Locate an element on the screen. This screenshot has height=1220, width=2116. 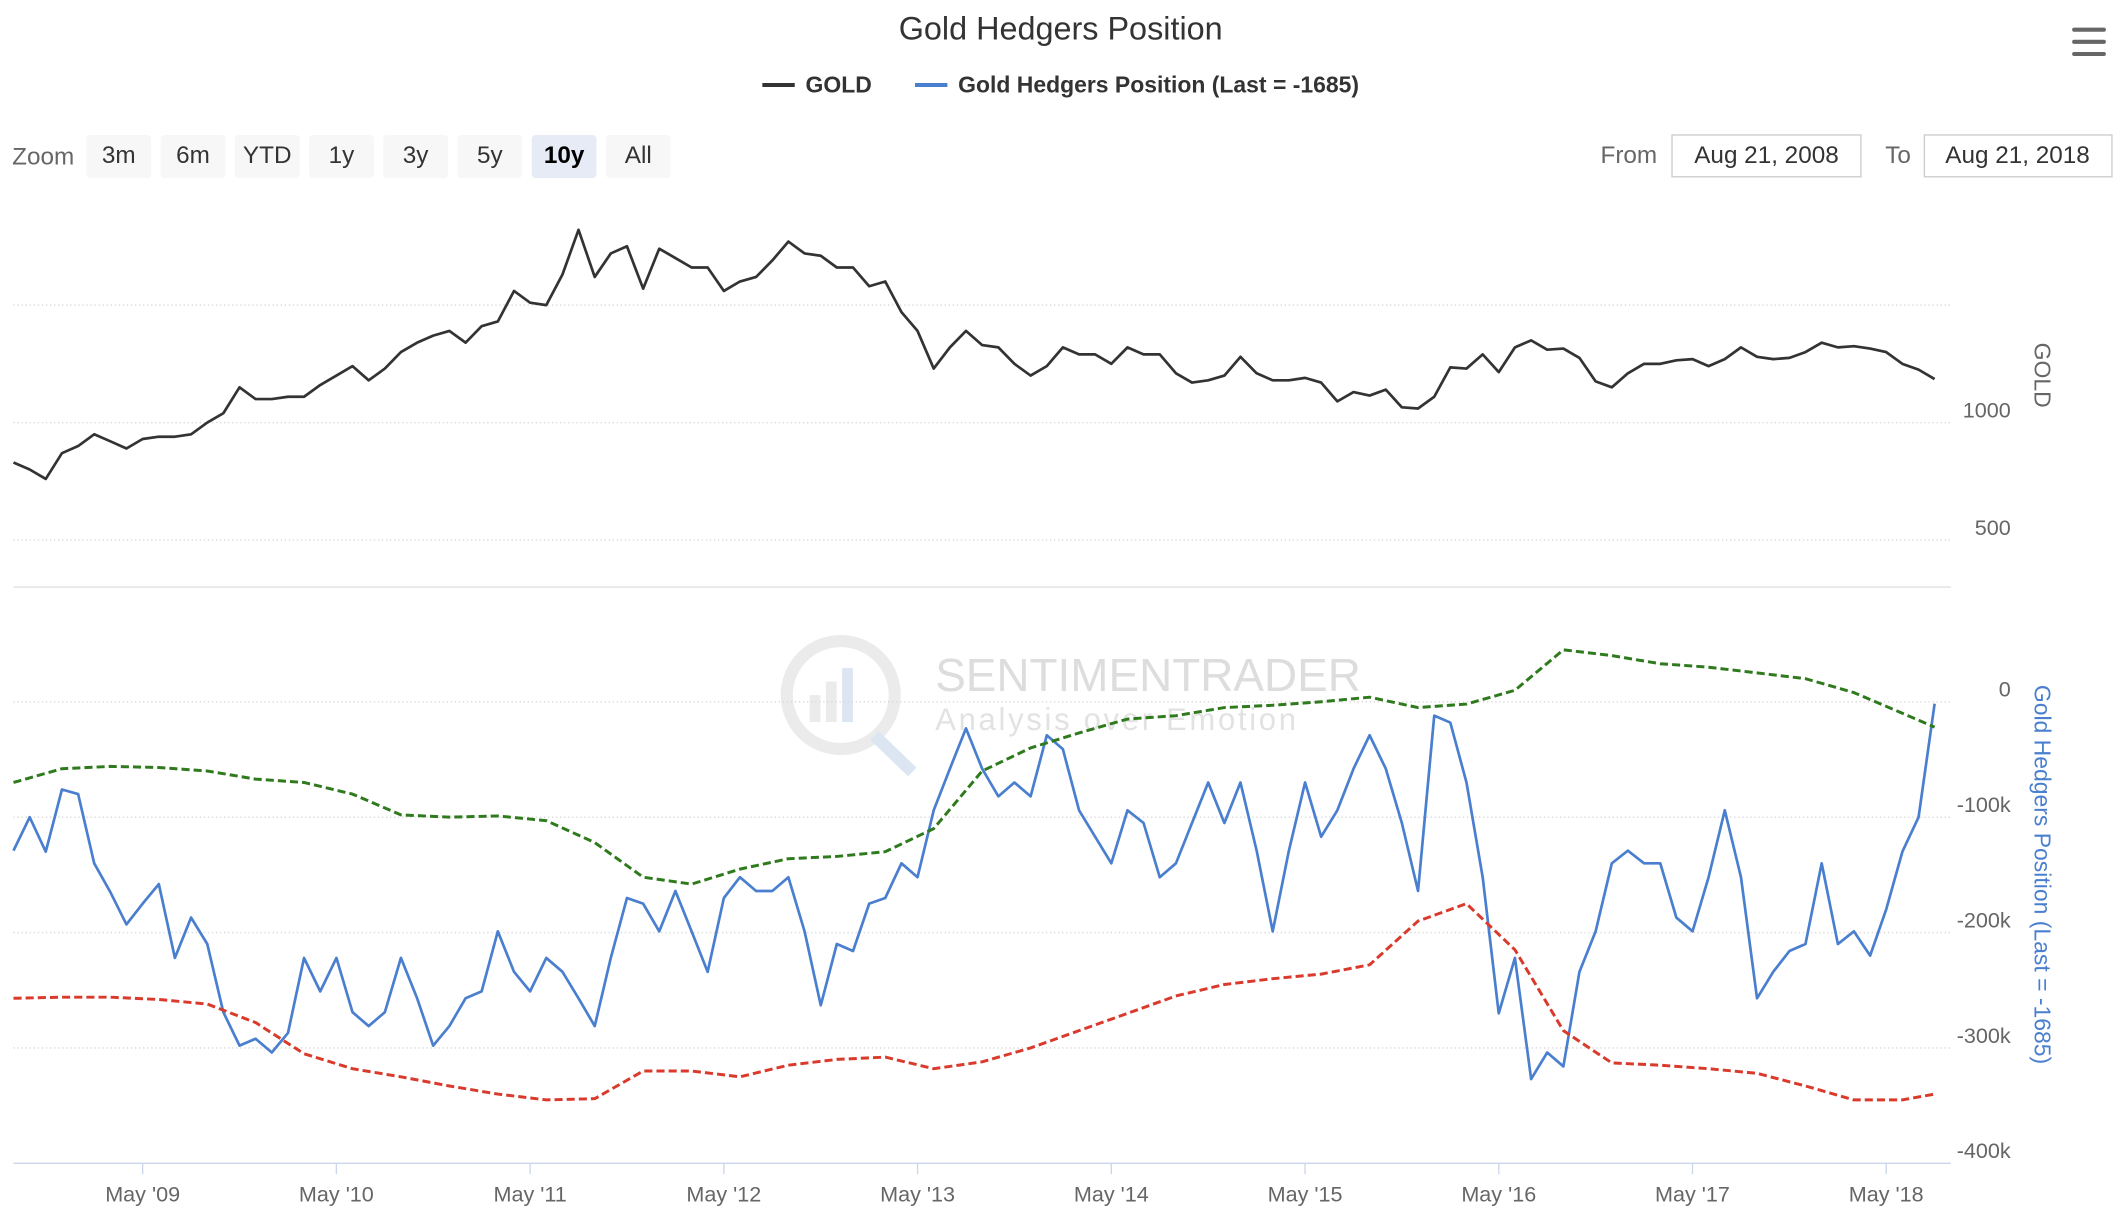
from-label: From is located at coordinates (1629, 155).